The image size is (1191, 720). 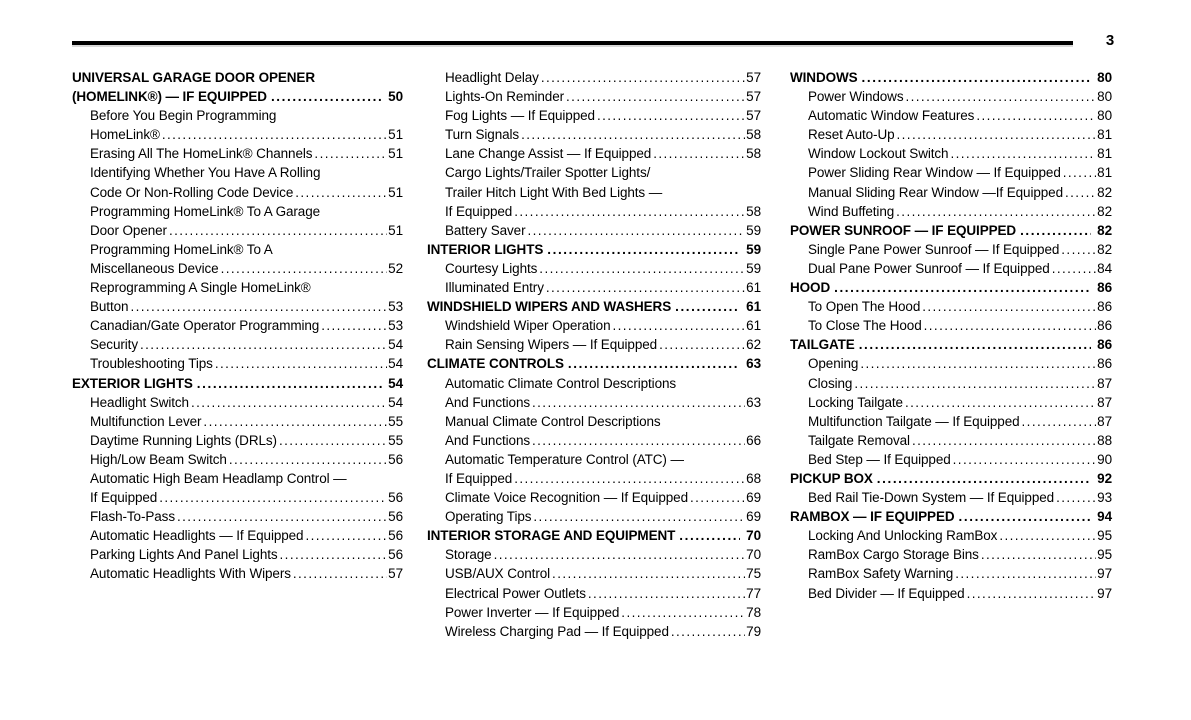 I want to click on toc-entry: Multifunction Lever 55, so click(x=237, y=421).